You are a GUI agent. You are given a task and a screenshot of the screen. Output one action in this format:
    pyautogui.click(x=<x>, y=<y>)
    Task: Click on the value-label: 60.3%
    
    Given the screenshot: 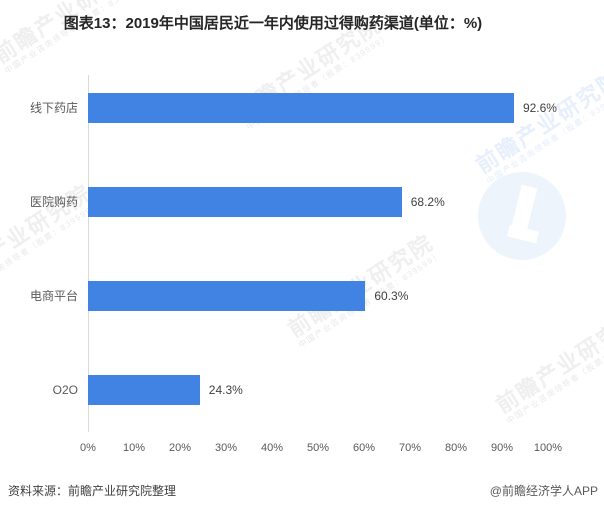 What is the action you would take?
    pyautogui.click(x=391, y=296)
    